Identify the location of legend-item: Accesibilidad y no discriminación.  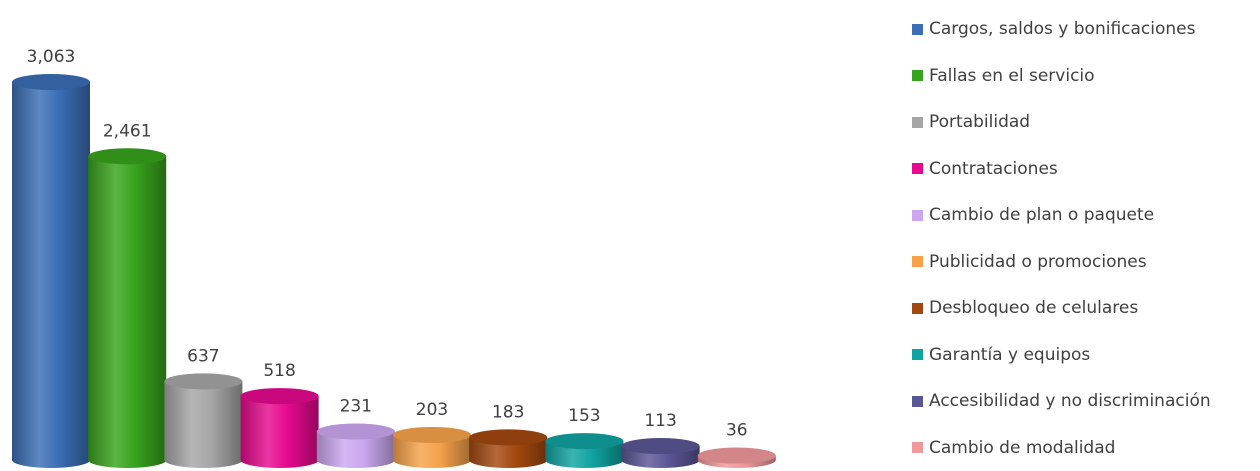
(1061, 401).